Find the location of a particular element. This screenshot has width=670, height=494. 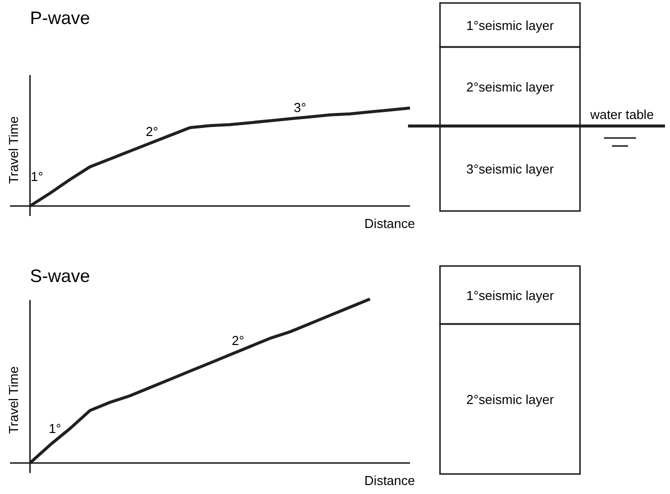

category-label: 3°seismic layer is located at coordinates (510, 169).